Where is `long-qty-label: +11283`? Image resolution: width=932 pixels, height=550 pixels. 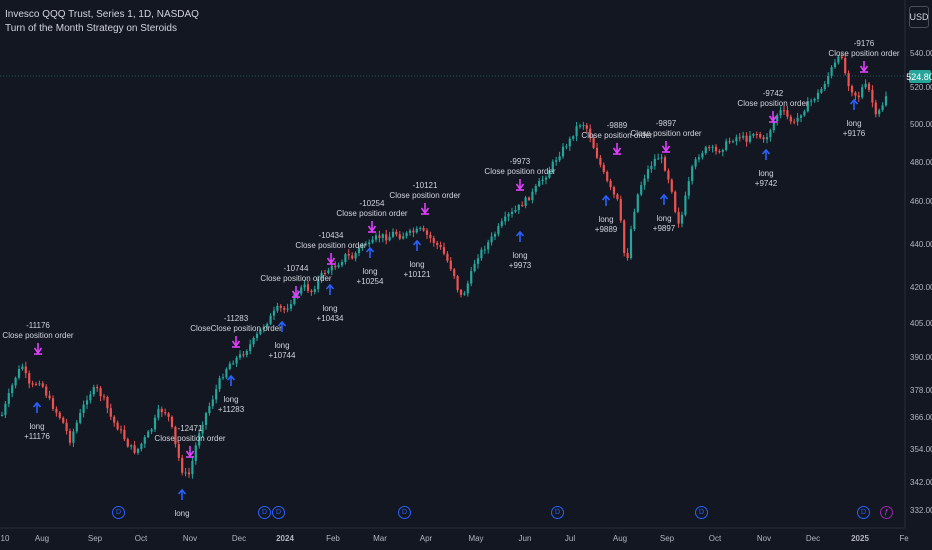
long-qty-label: +11283 is located at coordinates (231, 409).